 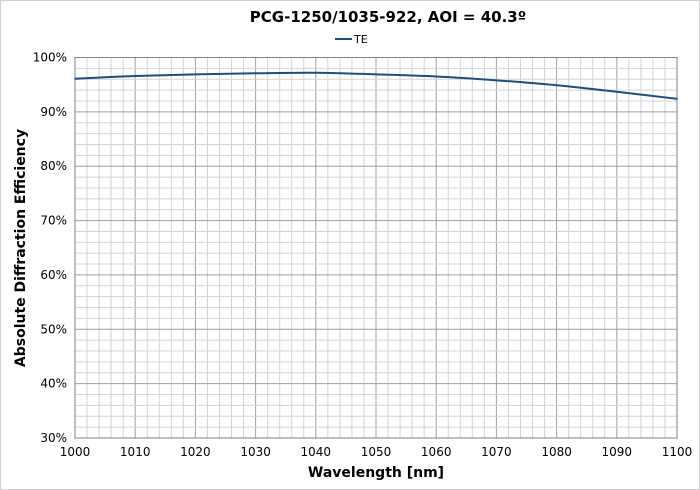 What do you see at coordinates (388, 17) in the screenshot?
I see `chart-title: PCG-1250/1035-922, AOI = 40.3º` at bounding box center [388, 17].